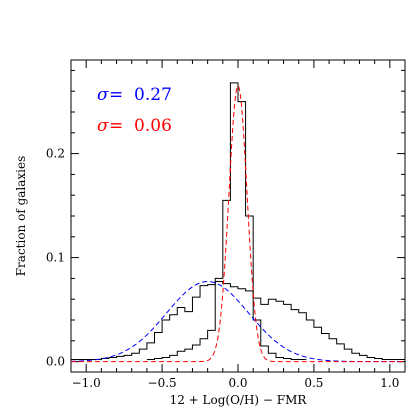 This screenshot has height=415, width=415. I want to click on x-tick-label: −0.5, so click(162, 383).